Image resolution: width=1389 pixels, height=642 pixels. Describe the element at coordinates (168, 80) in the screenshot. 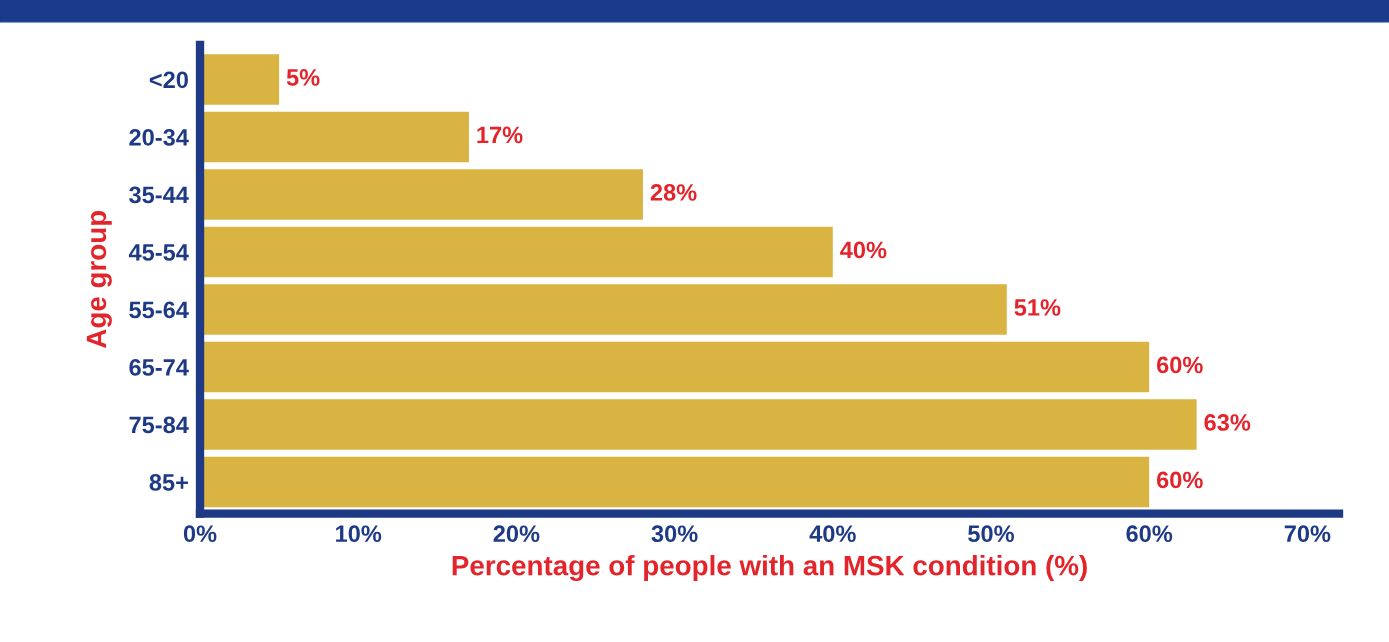

I see `y-tick-label: <20` at that location.